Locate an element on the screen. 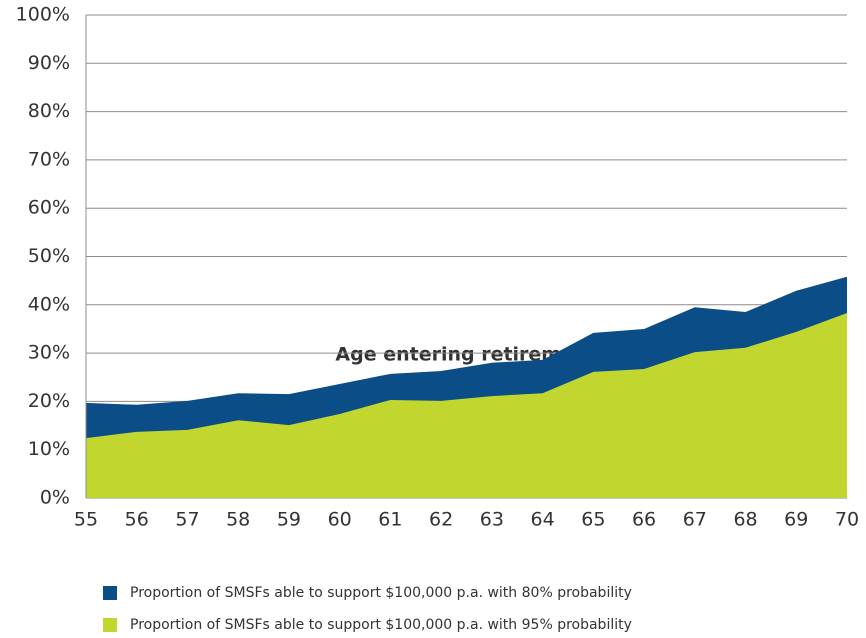 This screenshot has height=638, width=866. y-tick-label: 80% is located at coordinates (49, 111).